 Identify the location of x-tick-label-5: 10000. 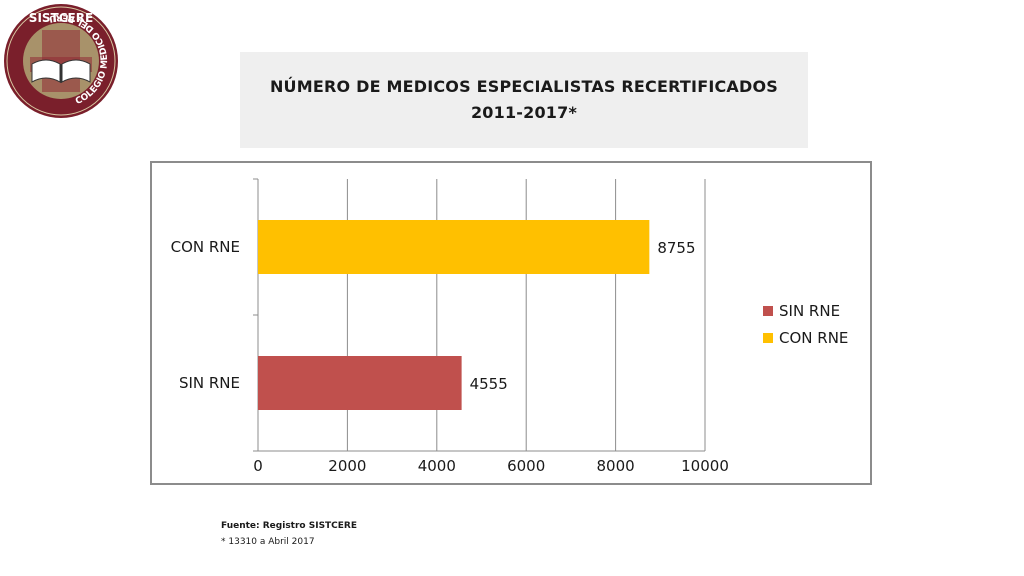
(705, 466).